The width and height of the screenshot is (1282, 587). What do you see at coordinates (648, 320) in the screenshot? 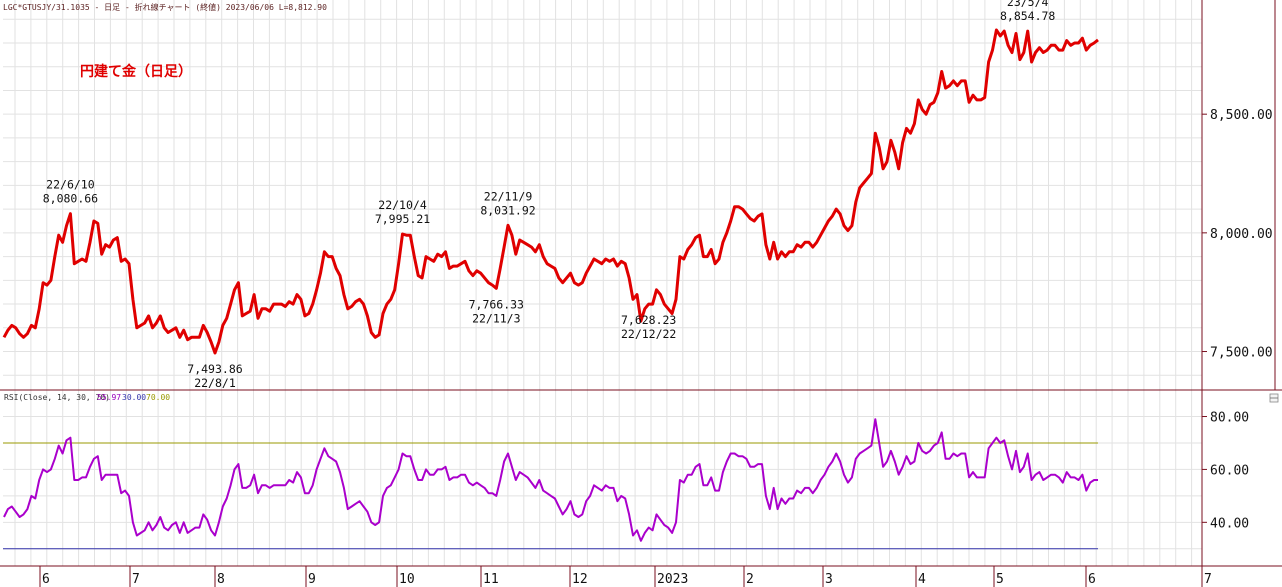
I see `annotation-value: 7,628.23` at bounding box center [648, 320].